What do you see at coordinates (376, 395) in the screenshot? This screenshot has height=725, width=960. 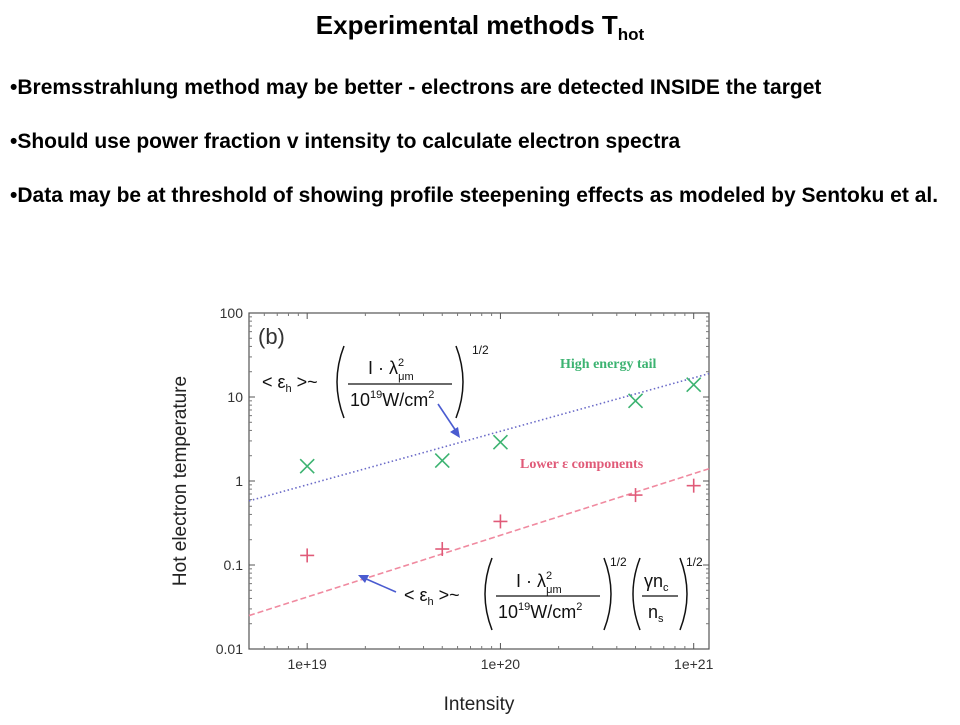 I see `formula-upper-denominator-sup: 19` at bounding box center [376, 395].